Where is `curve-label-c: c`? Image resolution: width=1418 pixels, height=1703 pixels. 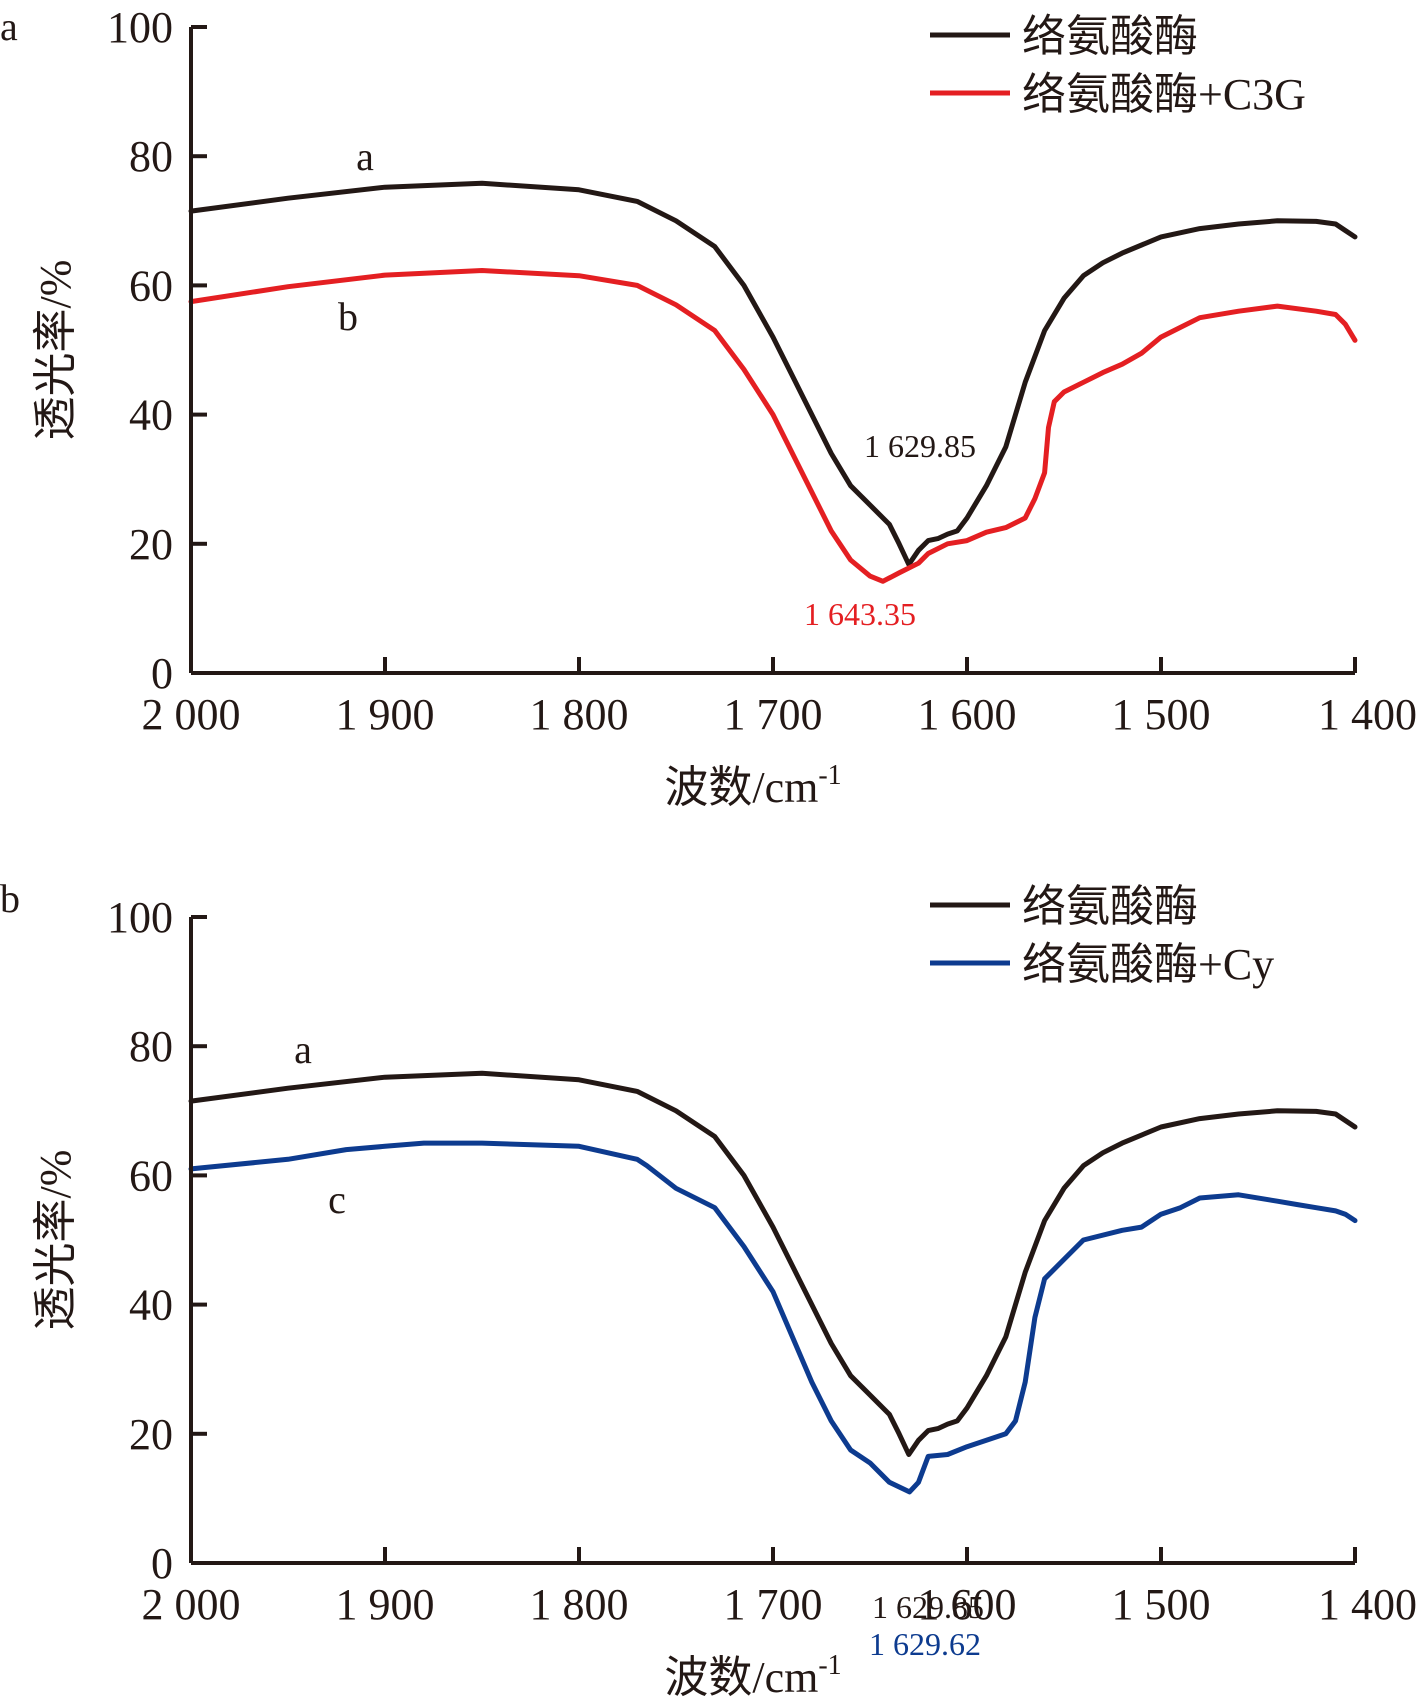 curve-label-c: c is located at coordinates (337, 1199).